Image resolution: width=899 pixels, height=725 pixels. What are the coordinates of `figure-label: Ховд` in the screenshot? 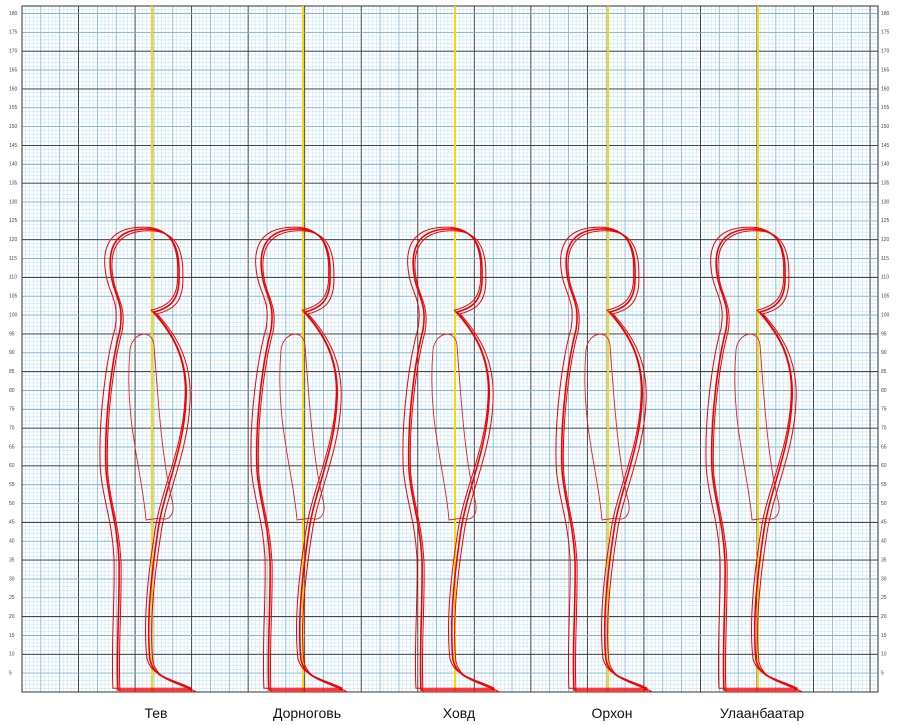 It's located at (459, 713).